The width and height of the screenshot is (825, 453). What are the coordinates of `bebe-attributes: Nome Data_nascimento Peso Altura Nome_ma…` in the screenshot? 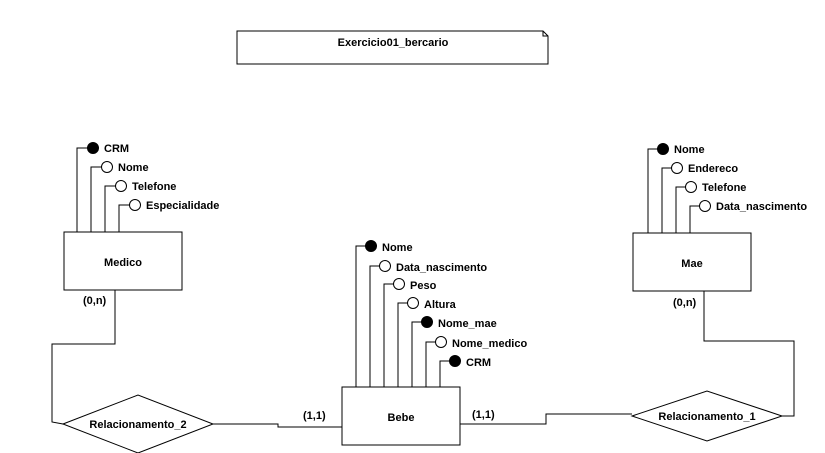 It's located at (441, 313).